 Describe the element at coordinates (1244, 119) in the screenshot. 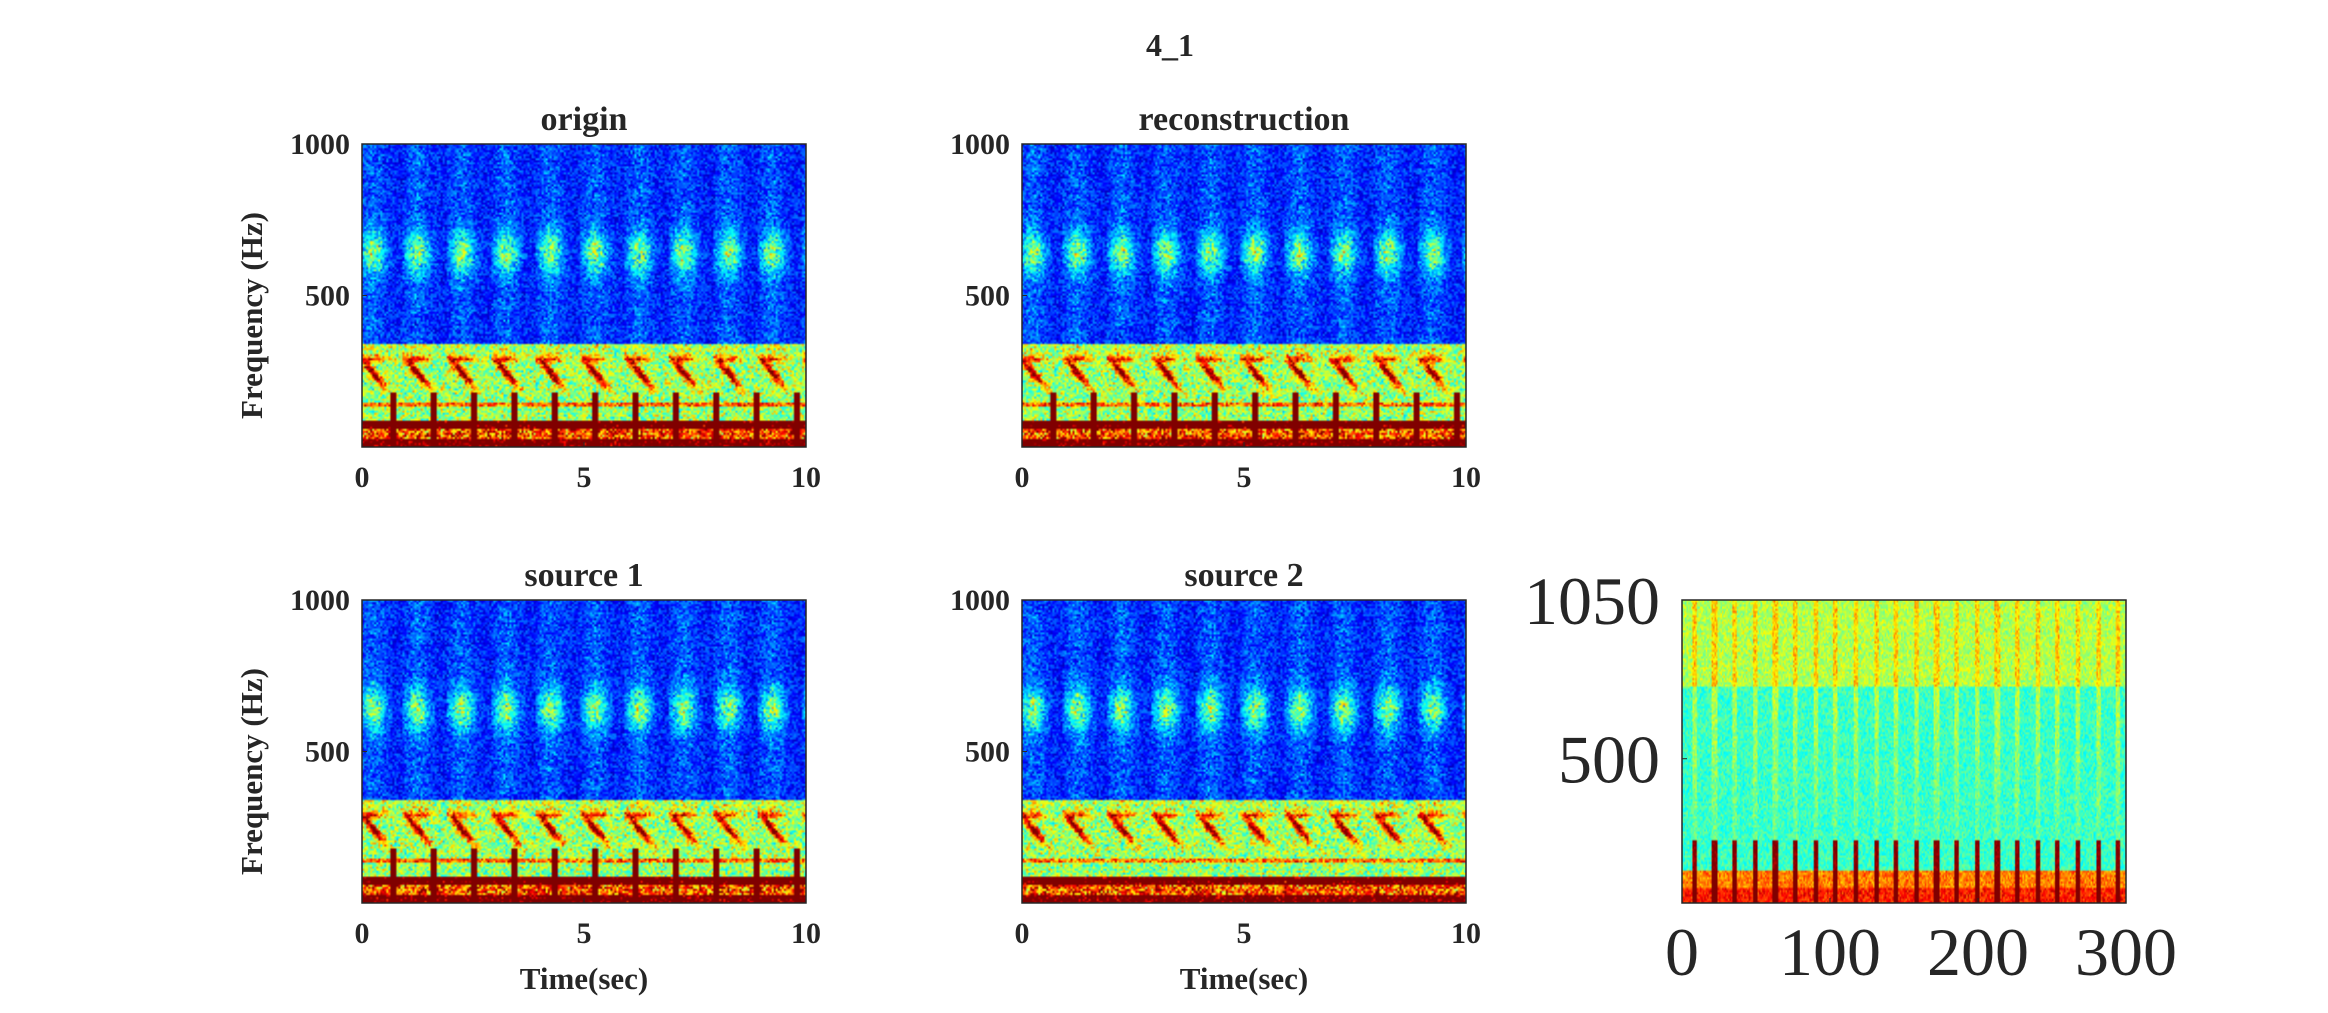

I see `panel-title: reconstruction` at that location.